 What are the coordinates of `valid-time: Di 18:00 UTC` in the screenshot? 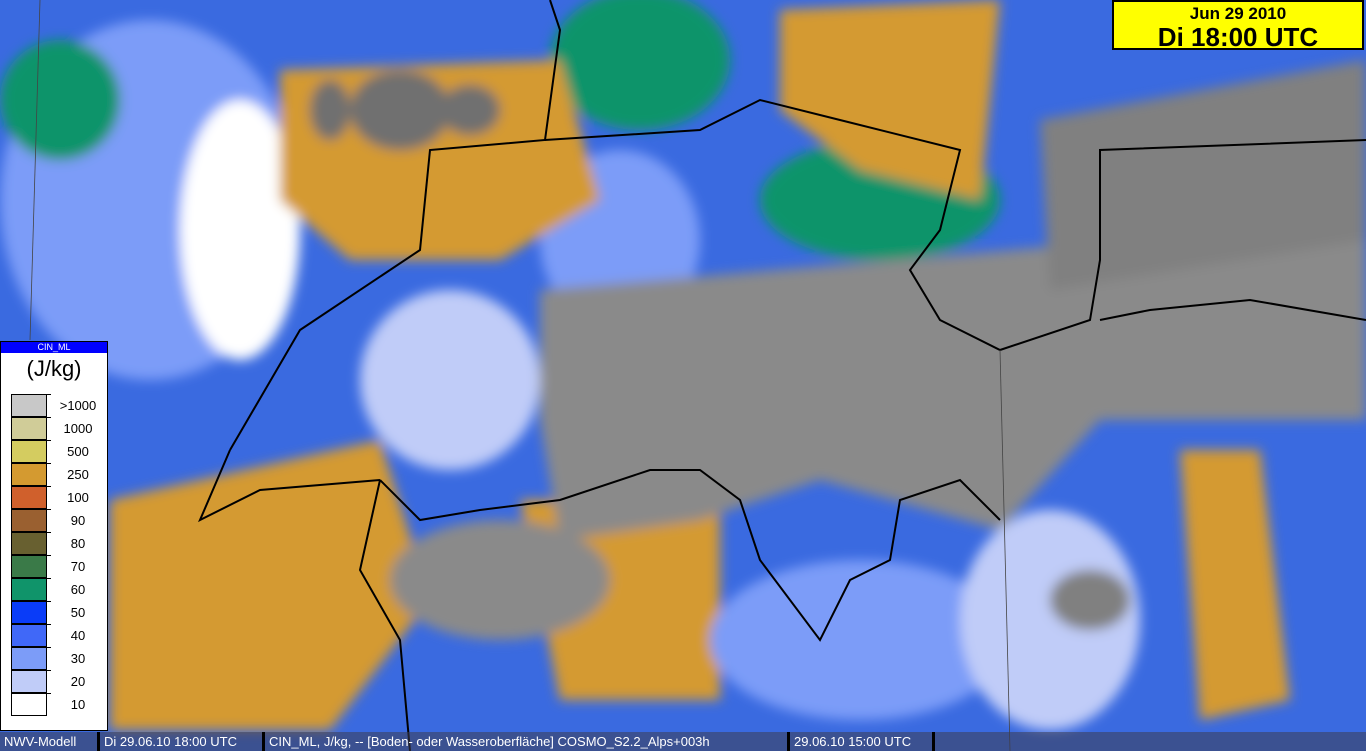 It's located at (1238, 37).